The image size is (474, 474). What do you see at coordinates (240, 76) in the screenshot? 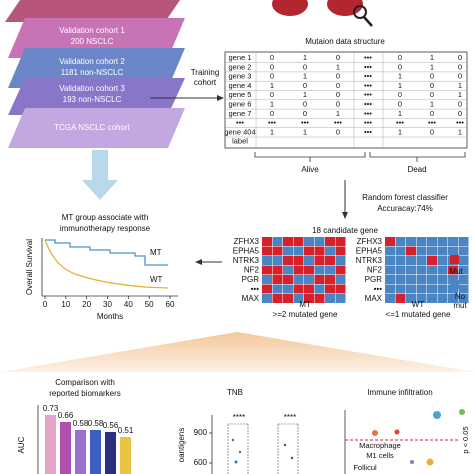
I see `table-cell: gene 3` at bounding box center [240, 76].